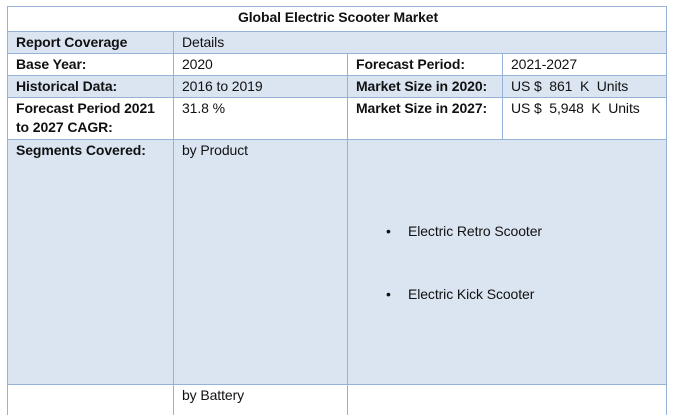 This screenshot has height=415, width=675. I want to click on list-item: Electric Retro Scooter, so click(523, 231).